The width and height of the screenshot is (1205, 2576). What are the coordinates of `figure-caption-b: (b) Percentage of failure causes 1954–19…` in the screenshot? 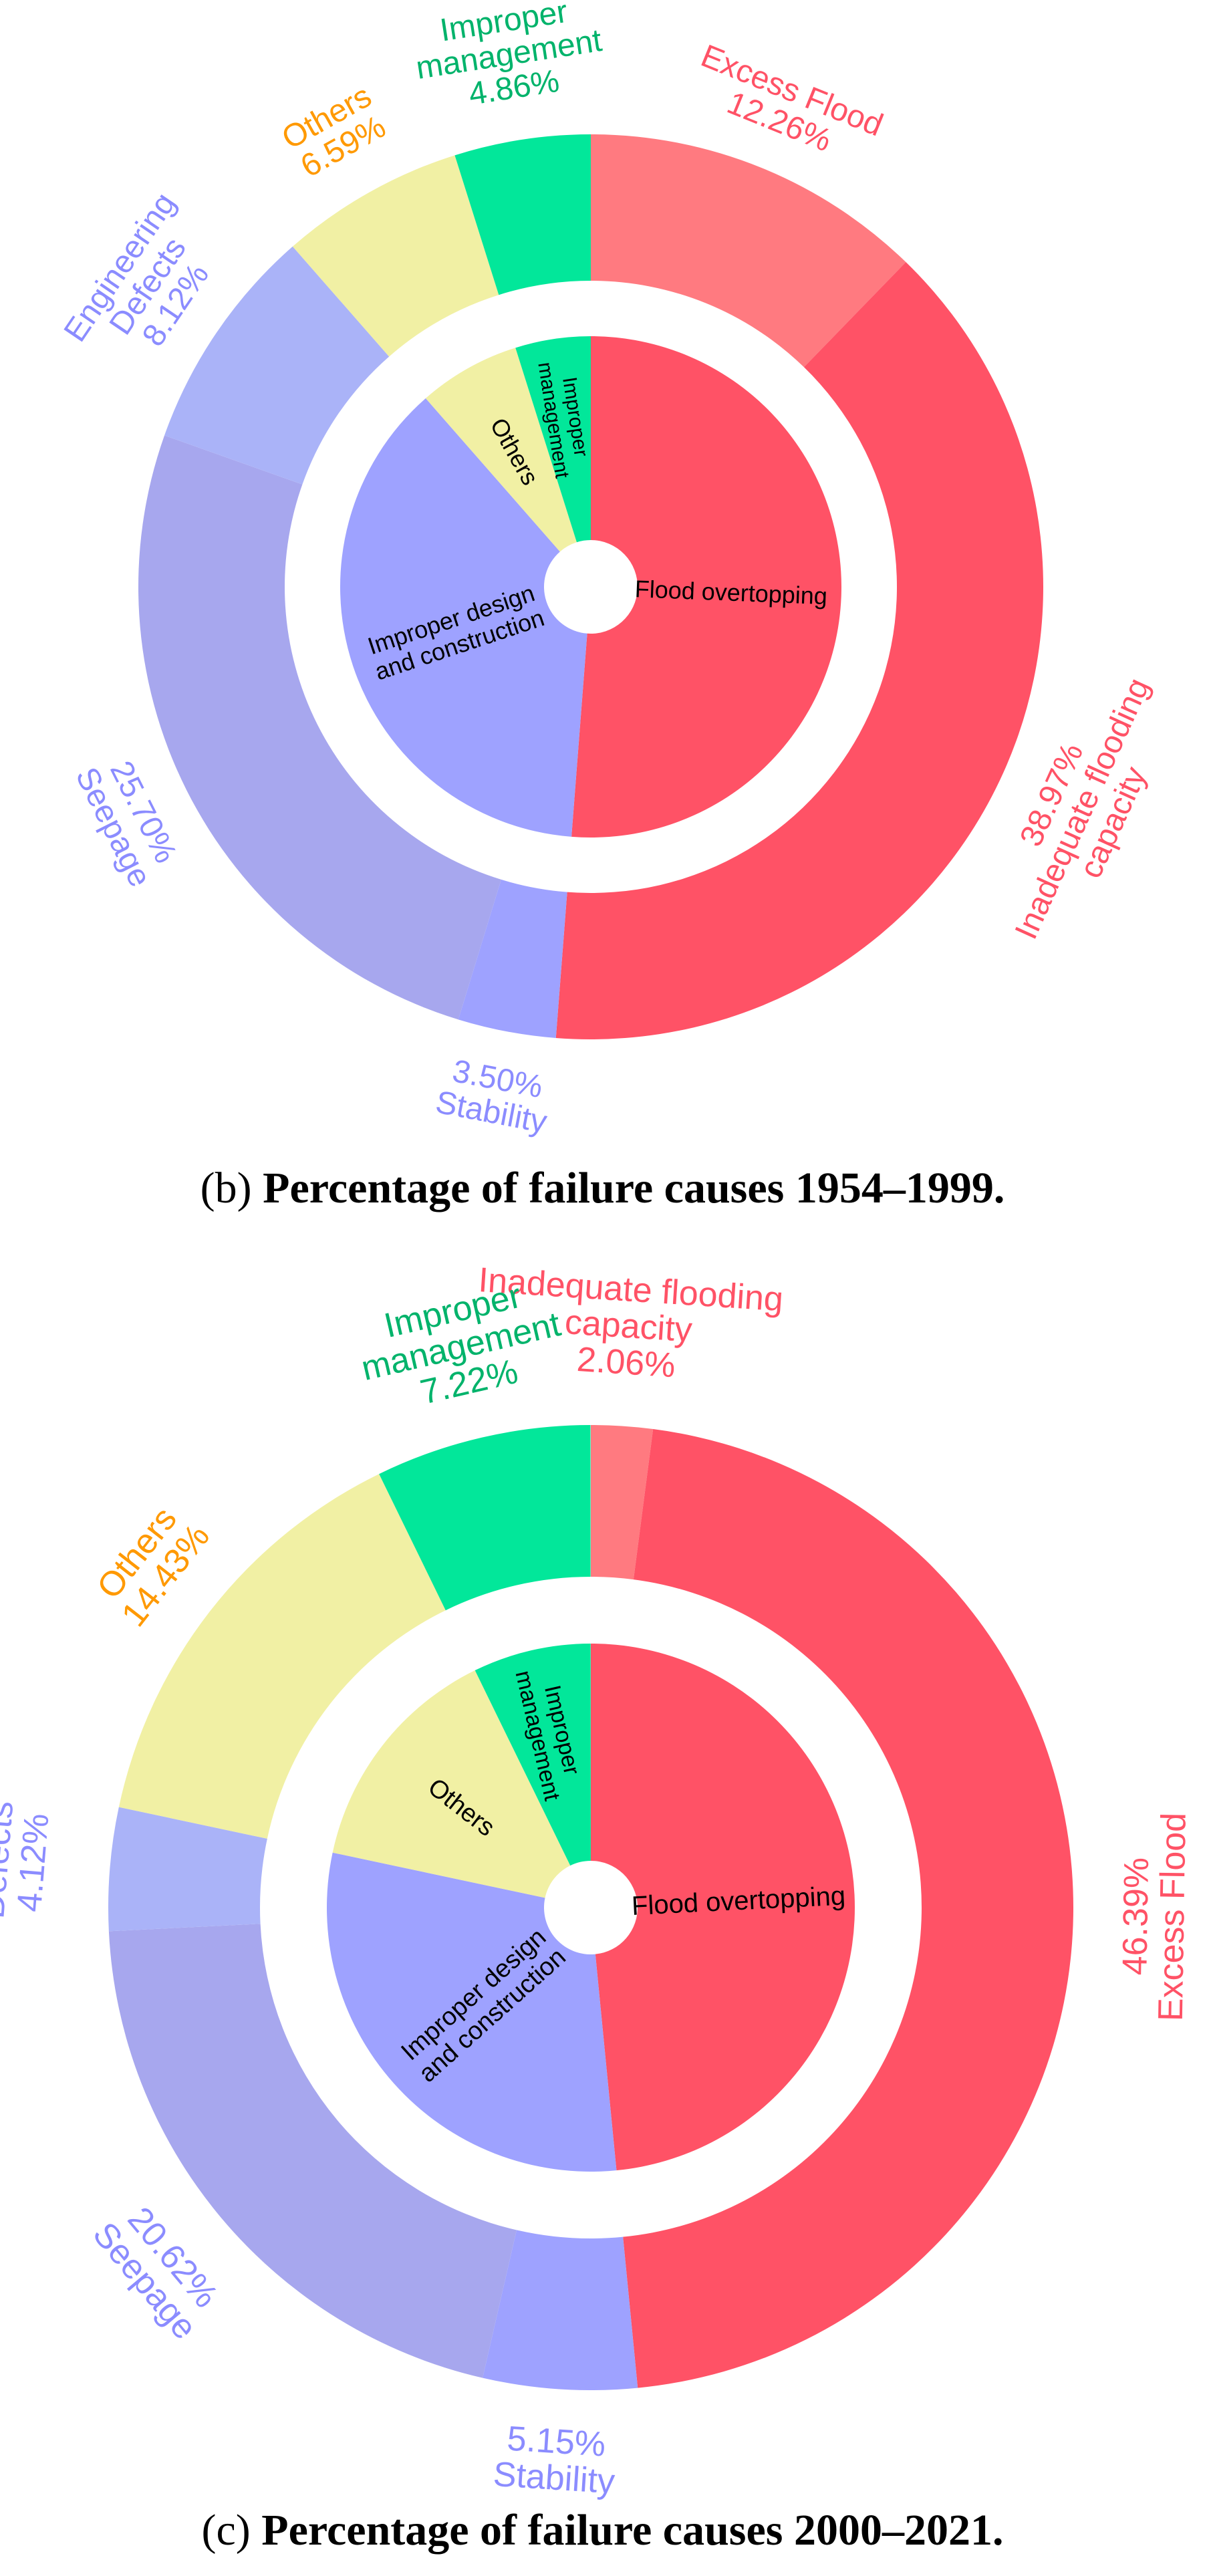 It's located at (602, 1188).